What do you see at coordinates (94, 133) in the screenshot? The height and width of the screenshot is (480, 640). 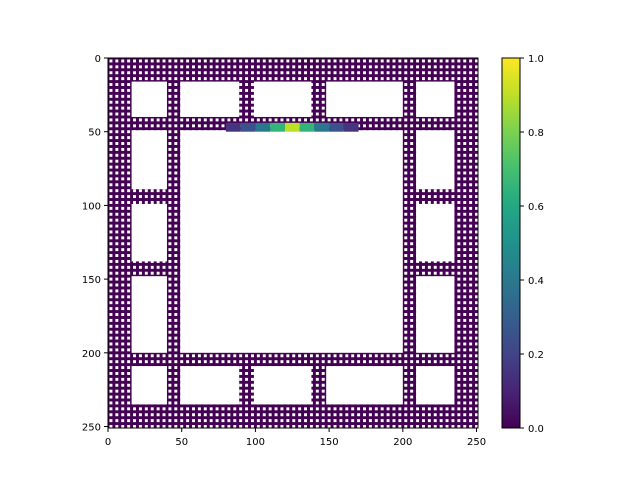 I see `y-tick-label: 50` at bounding box center [94, 133].